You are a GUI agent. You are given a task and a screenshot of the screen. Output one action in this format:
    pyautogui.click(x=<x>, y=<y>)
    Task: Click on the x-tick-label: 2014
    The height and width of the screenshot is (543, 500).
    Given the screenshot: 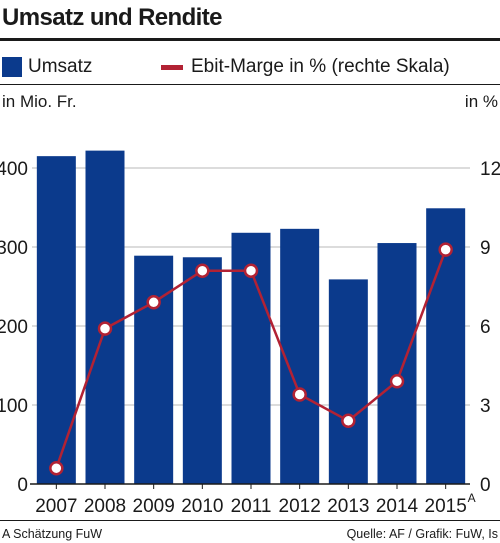 What is the action you would take?
    pyautogui.click(x=397, y=506)
    